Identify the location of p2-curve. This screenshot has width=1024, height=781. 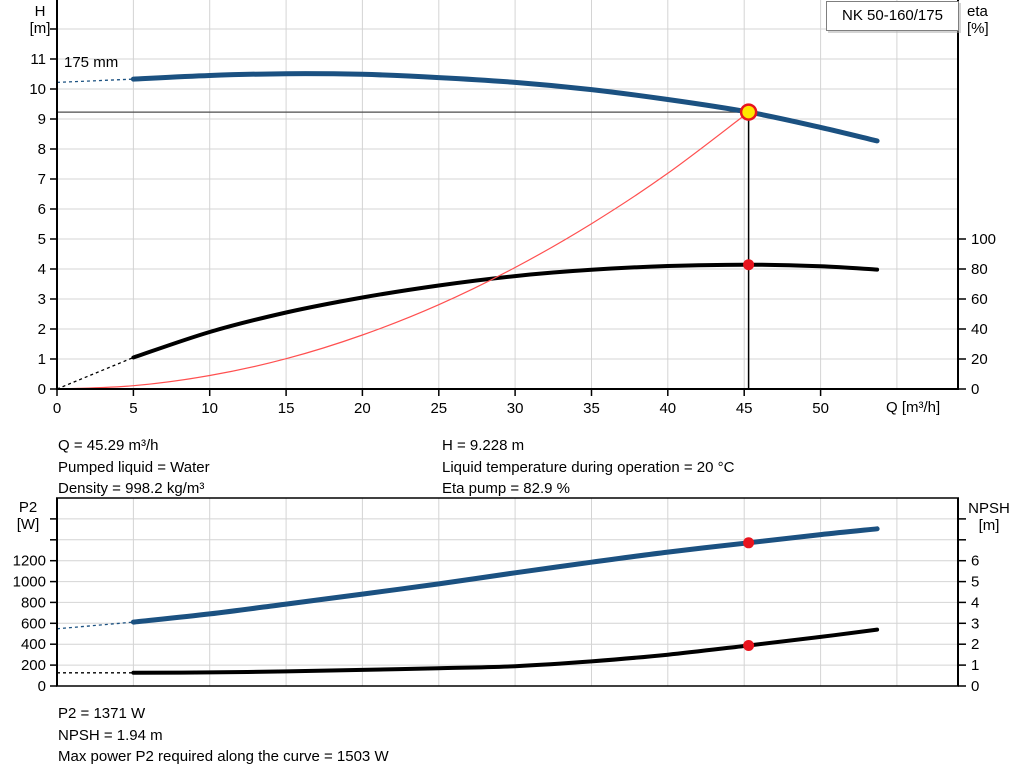
(505, 575).